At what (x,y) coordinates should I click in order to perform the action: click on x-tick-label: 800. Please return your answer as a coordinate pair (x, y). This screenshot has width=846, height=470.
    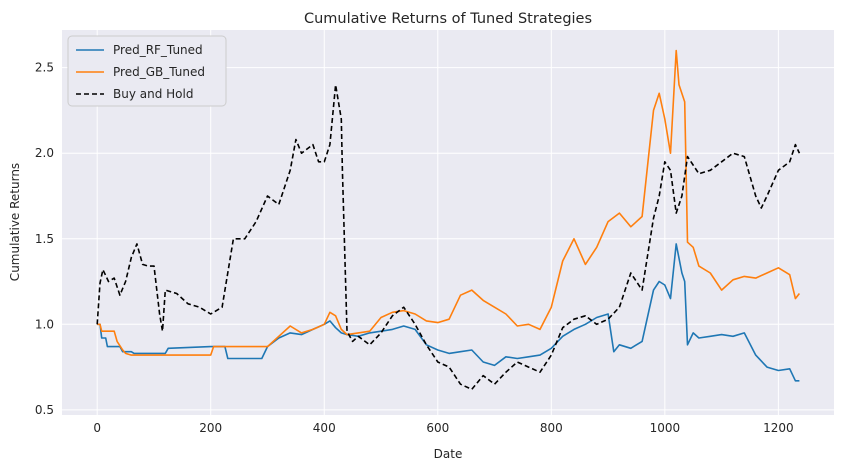
    Looking at the image, I should click on (551, 428).